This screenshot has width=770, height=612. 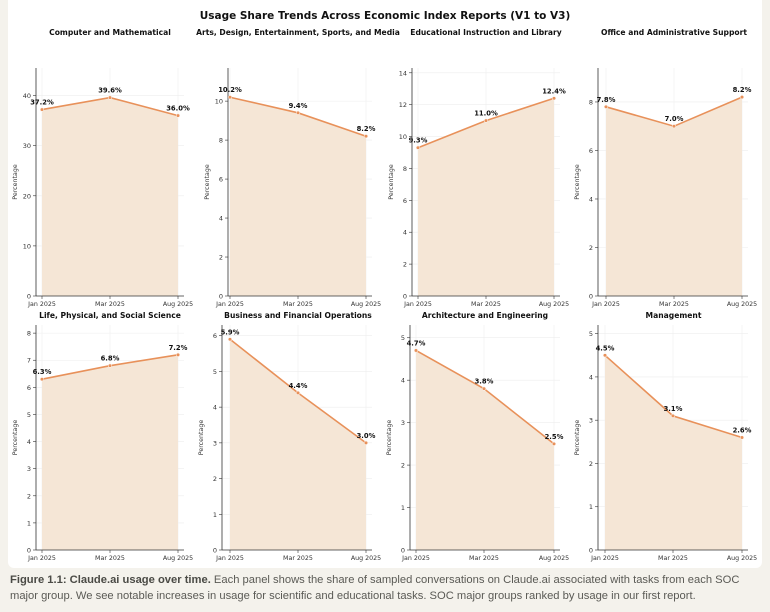 What do you see at coordinates (298, 106) in the screenshot?
I see `data-label: 9.4%` at bounding box center [298, 106].